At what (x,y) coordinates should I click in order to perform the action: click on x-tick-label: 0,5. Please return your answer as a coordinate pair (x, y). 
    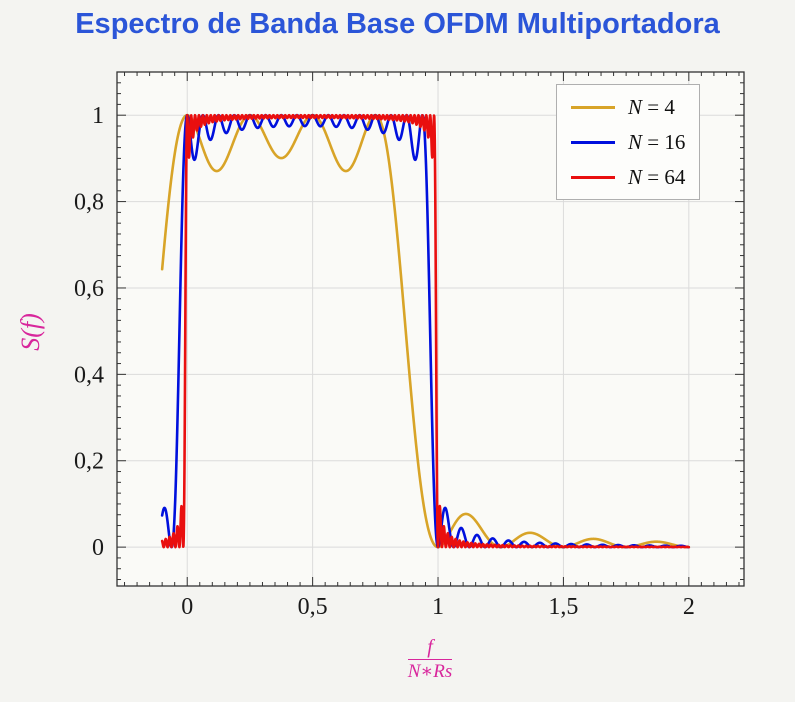
    Looking at the image, I should click on (313, 607).